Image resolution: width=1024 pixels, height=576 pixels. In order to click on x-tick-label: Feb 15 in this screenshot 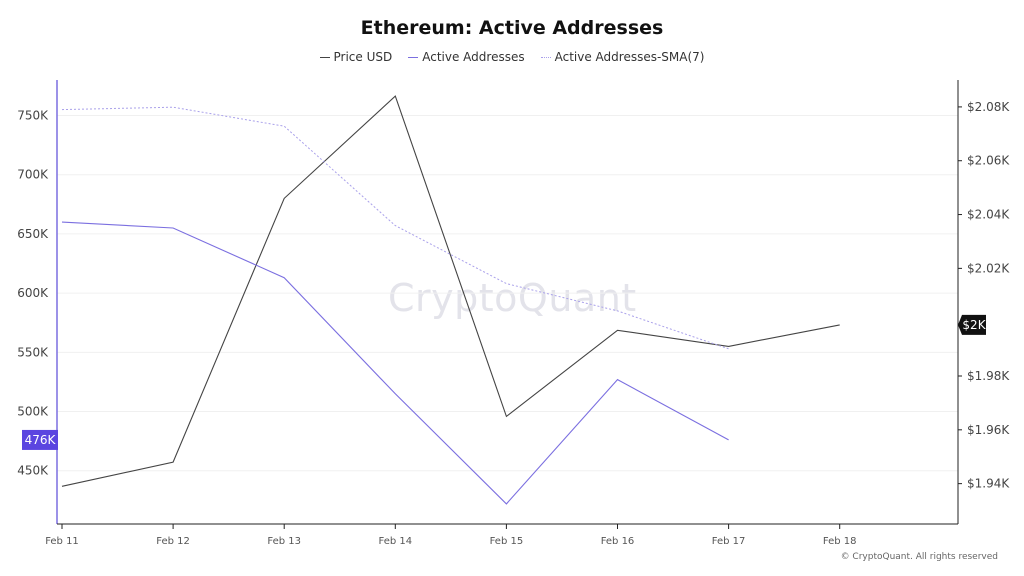, I will do `click(507, 541)`.